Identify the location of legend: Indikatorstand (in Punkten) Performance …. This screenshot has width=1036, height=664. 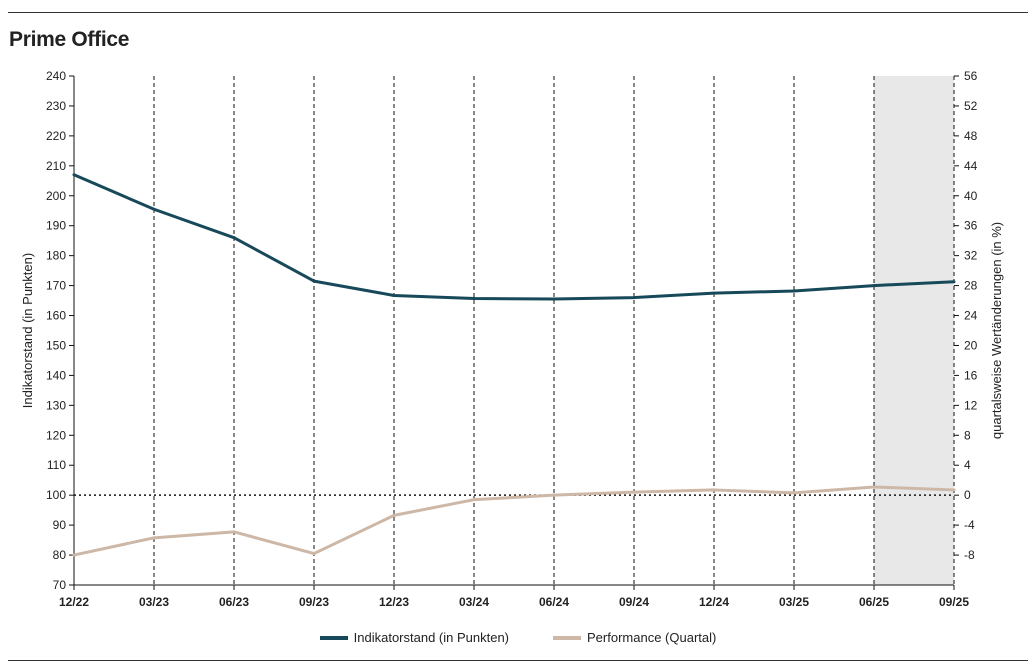
(518, 637).